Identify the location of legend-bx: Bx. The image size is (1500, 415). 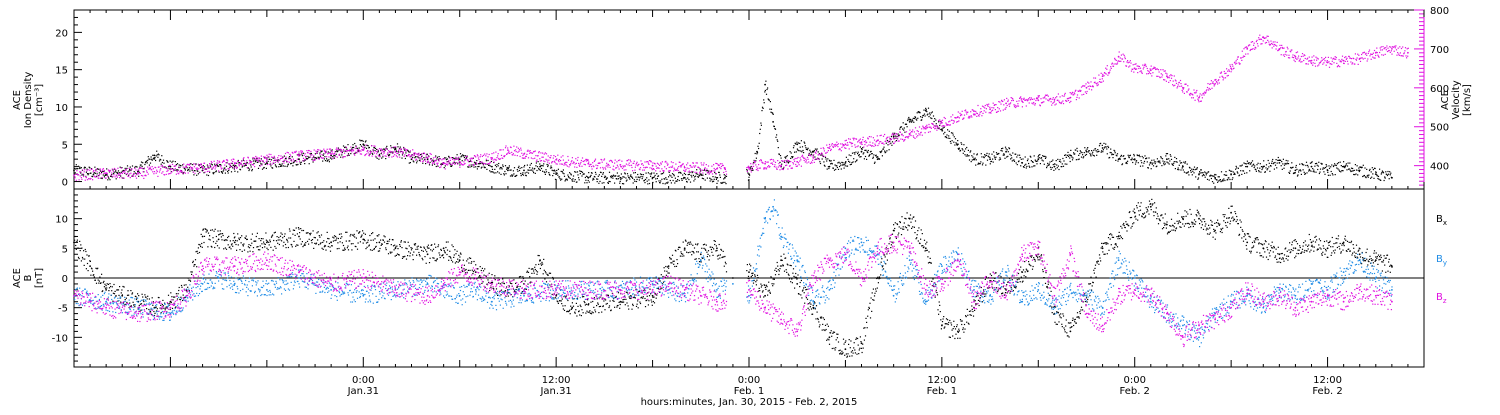
(1441, 220).